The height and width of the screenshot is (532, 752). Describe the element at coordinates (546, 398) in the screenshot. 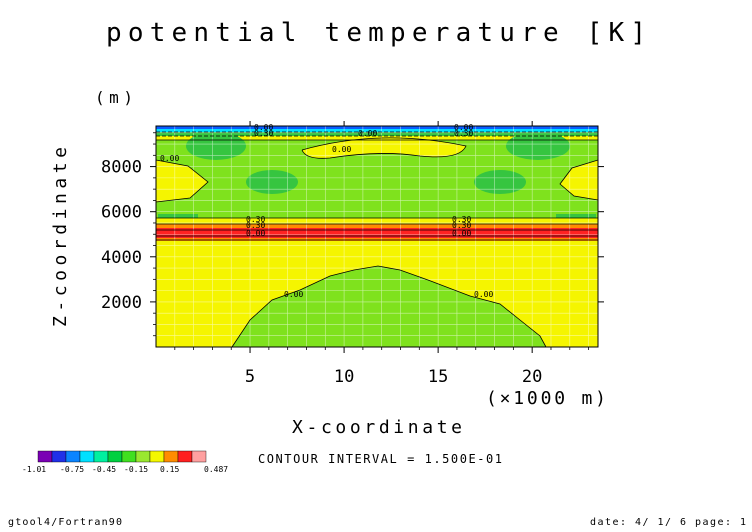

I see `x-unit-label: (×1000 m)` at that location.